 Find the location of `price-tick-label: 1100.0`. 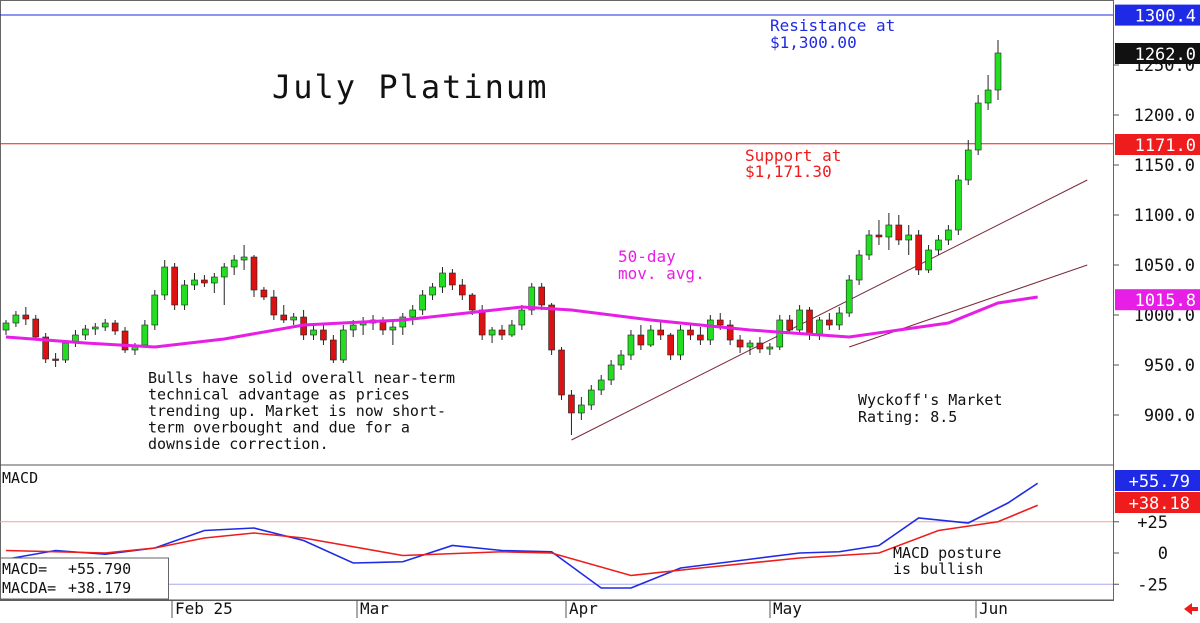

price-tick-label: 1100.0 is located at coordinates (1164, 216).